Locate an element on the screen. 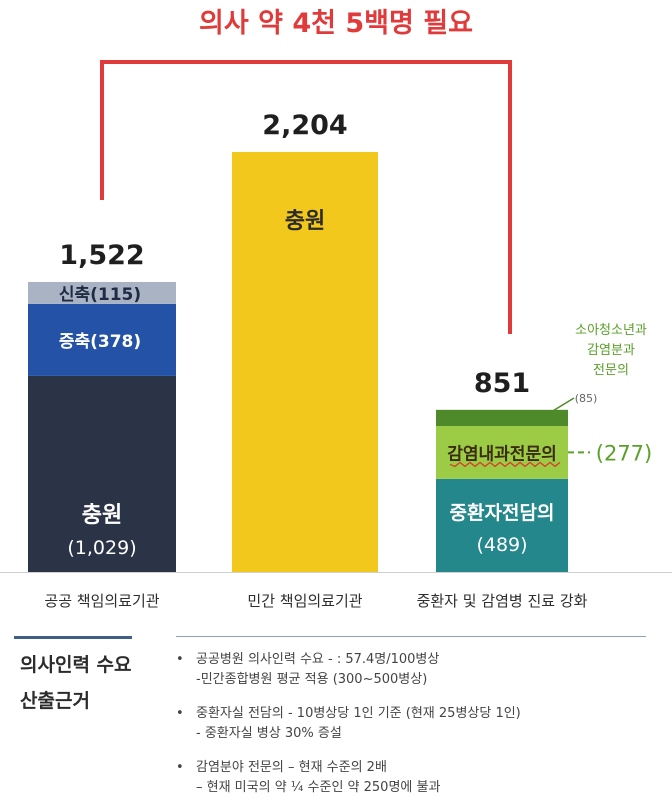  side-annotation-value: (277) is located at coordinates (624, 453).